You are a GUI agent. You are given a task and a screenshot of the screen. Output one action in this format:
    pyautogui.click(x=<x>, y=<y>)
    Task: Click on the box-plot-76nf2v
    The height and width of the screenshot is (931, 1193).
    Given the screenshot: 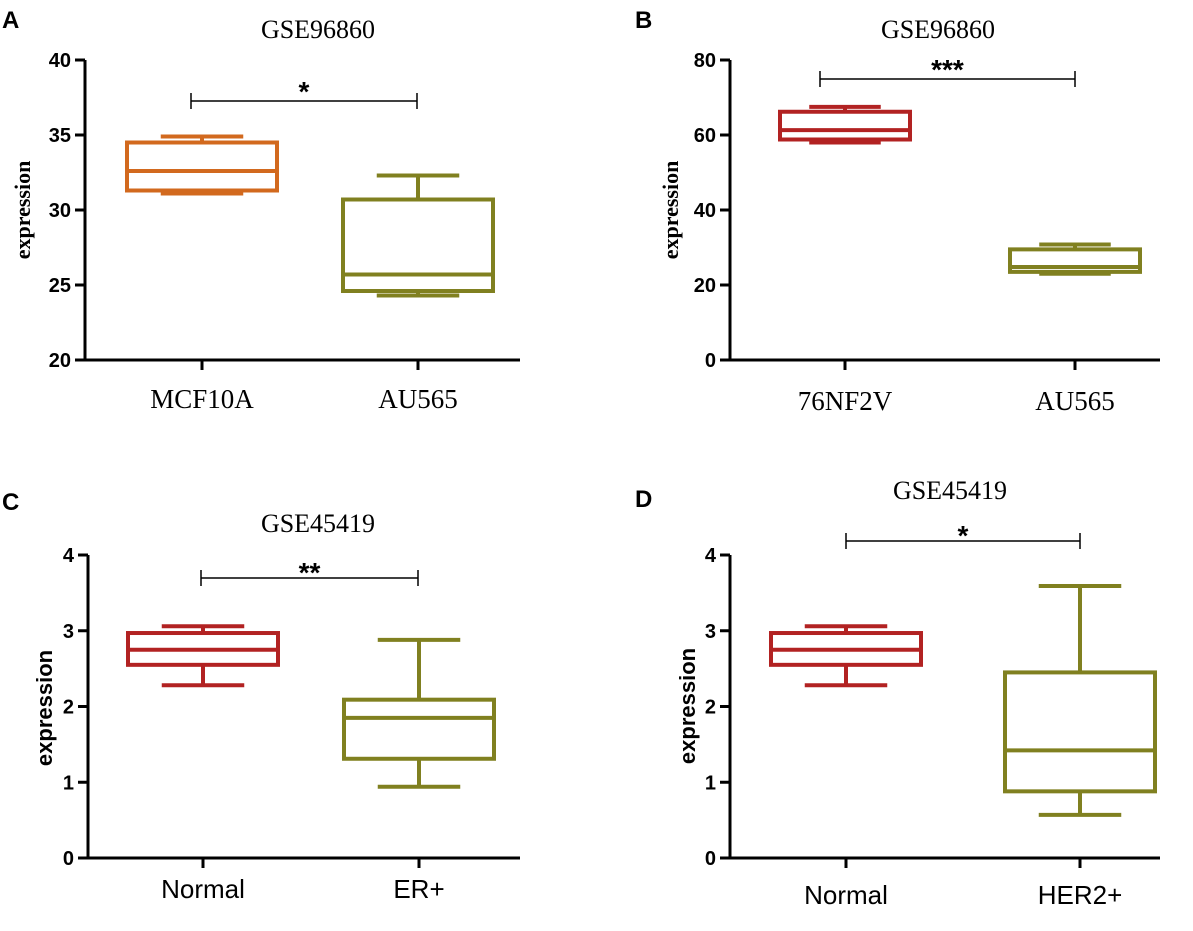 What is the action you would take?
    pyautogui.click(x=845, y=124)
    